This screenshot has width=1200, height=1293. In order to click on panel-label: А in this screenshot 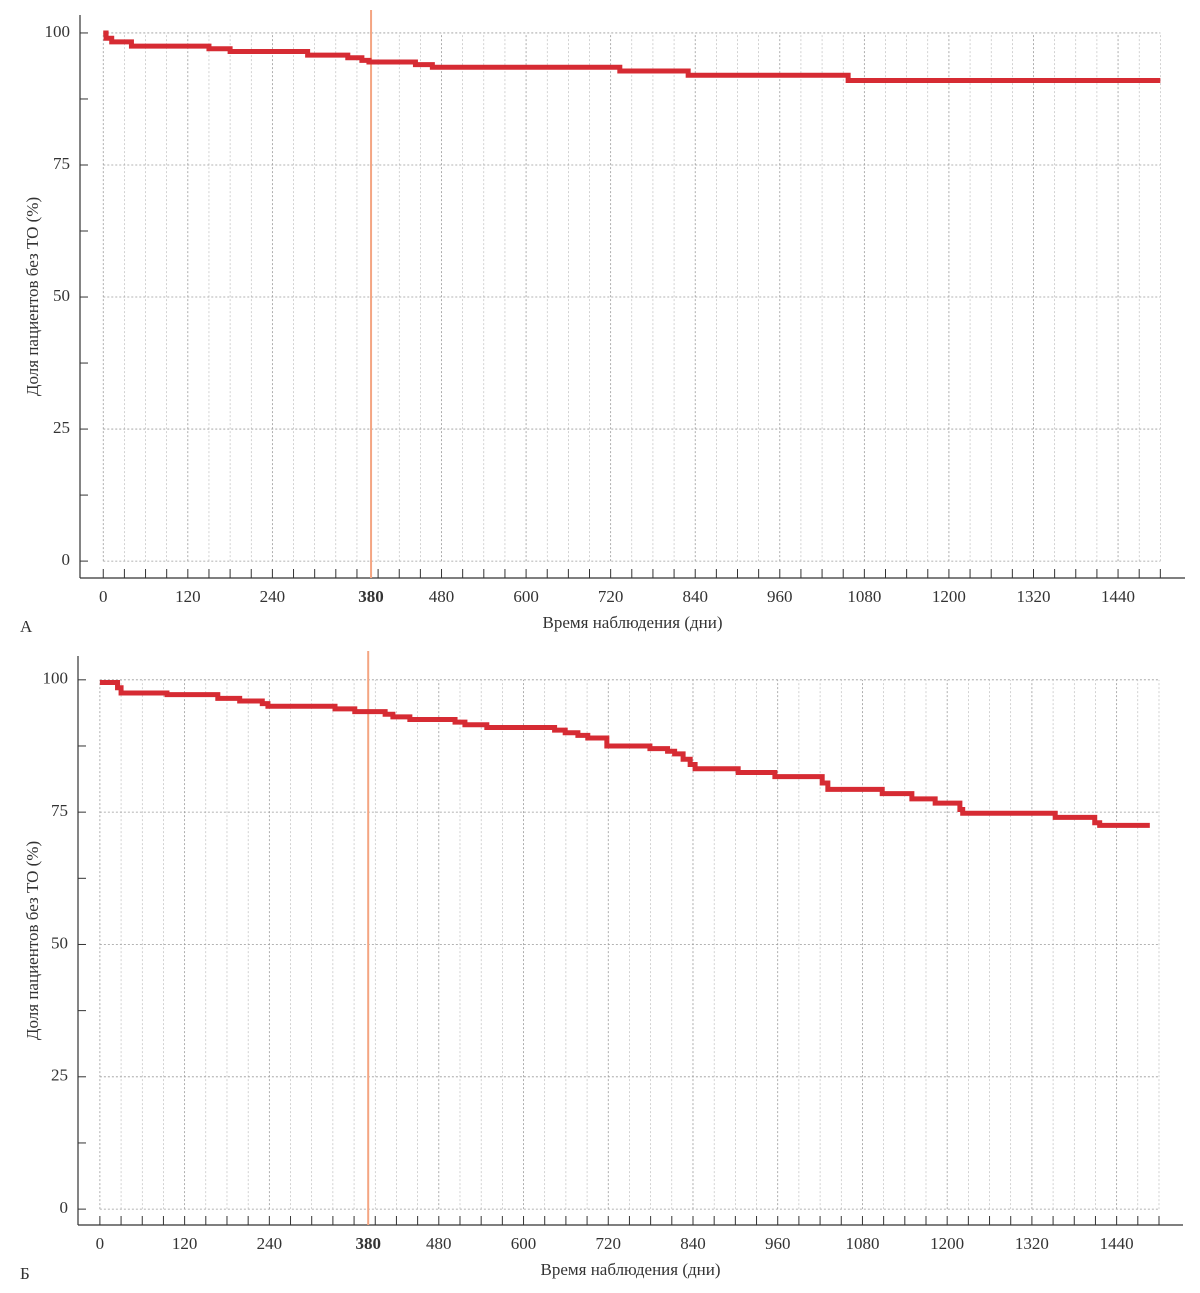, I will do `click(26, 626)`.